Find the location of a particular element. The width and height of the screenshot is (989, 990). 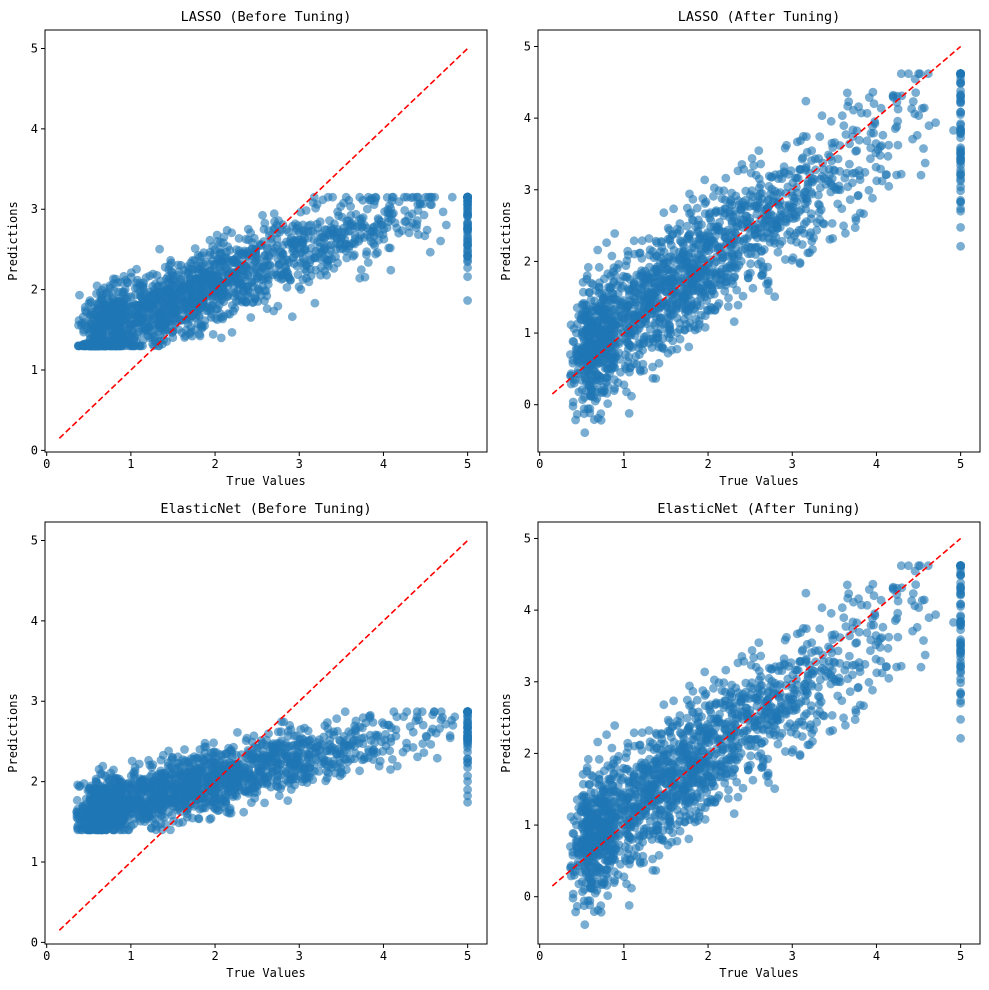

y-tick-label: 0 is located at coordinates (527, 405).